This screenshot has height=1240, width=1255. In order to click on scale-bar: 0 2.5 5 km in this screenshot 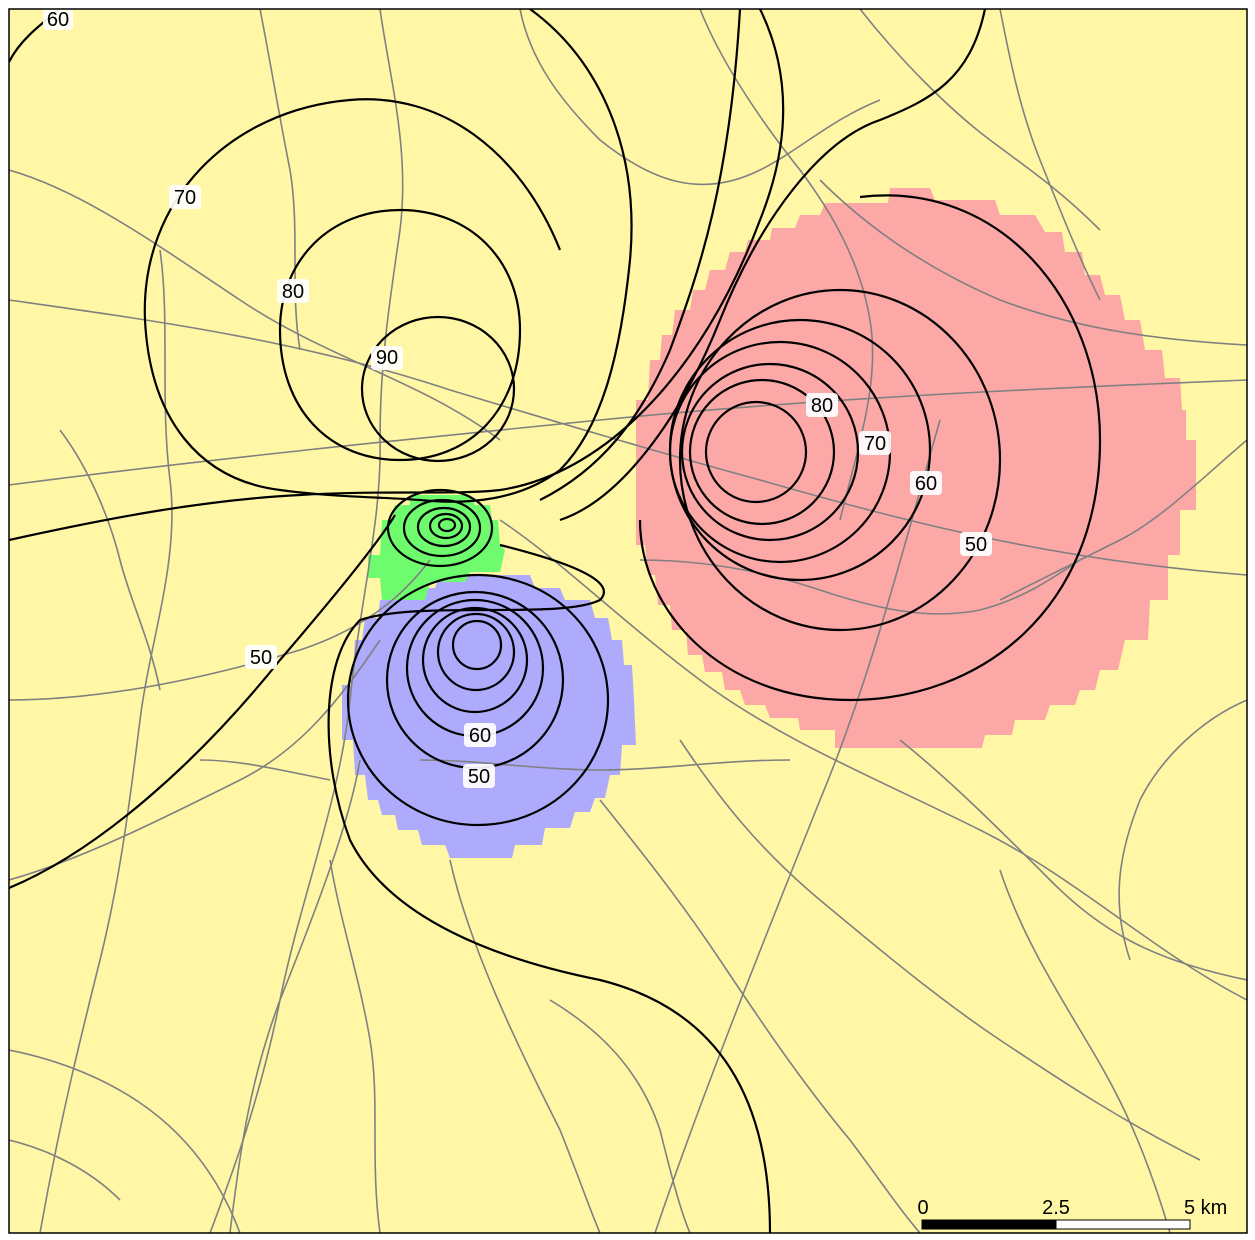, I will do `click(1072, 1213)`.